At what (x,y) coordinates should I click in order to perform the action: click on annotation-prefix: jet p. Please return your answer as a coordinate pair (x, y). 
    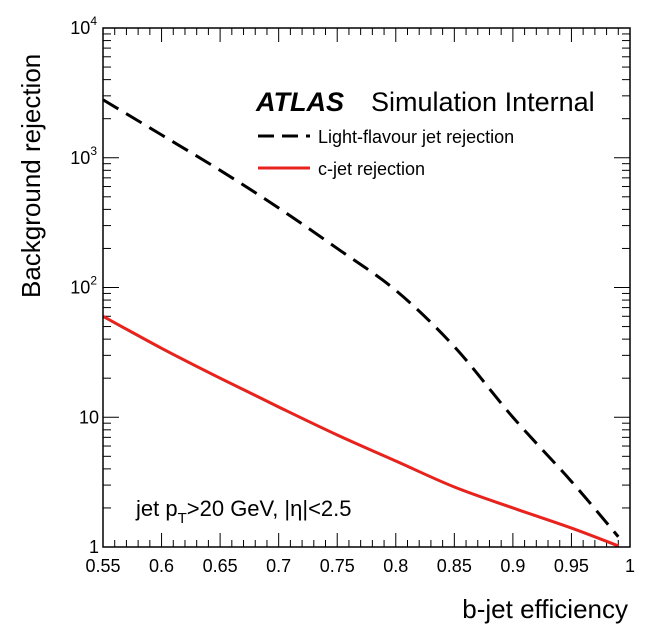
    Looking at the image, I should click on (156, 508).